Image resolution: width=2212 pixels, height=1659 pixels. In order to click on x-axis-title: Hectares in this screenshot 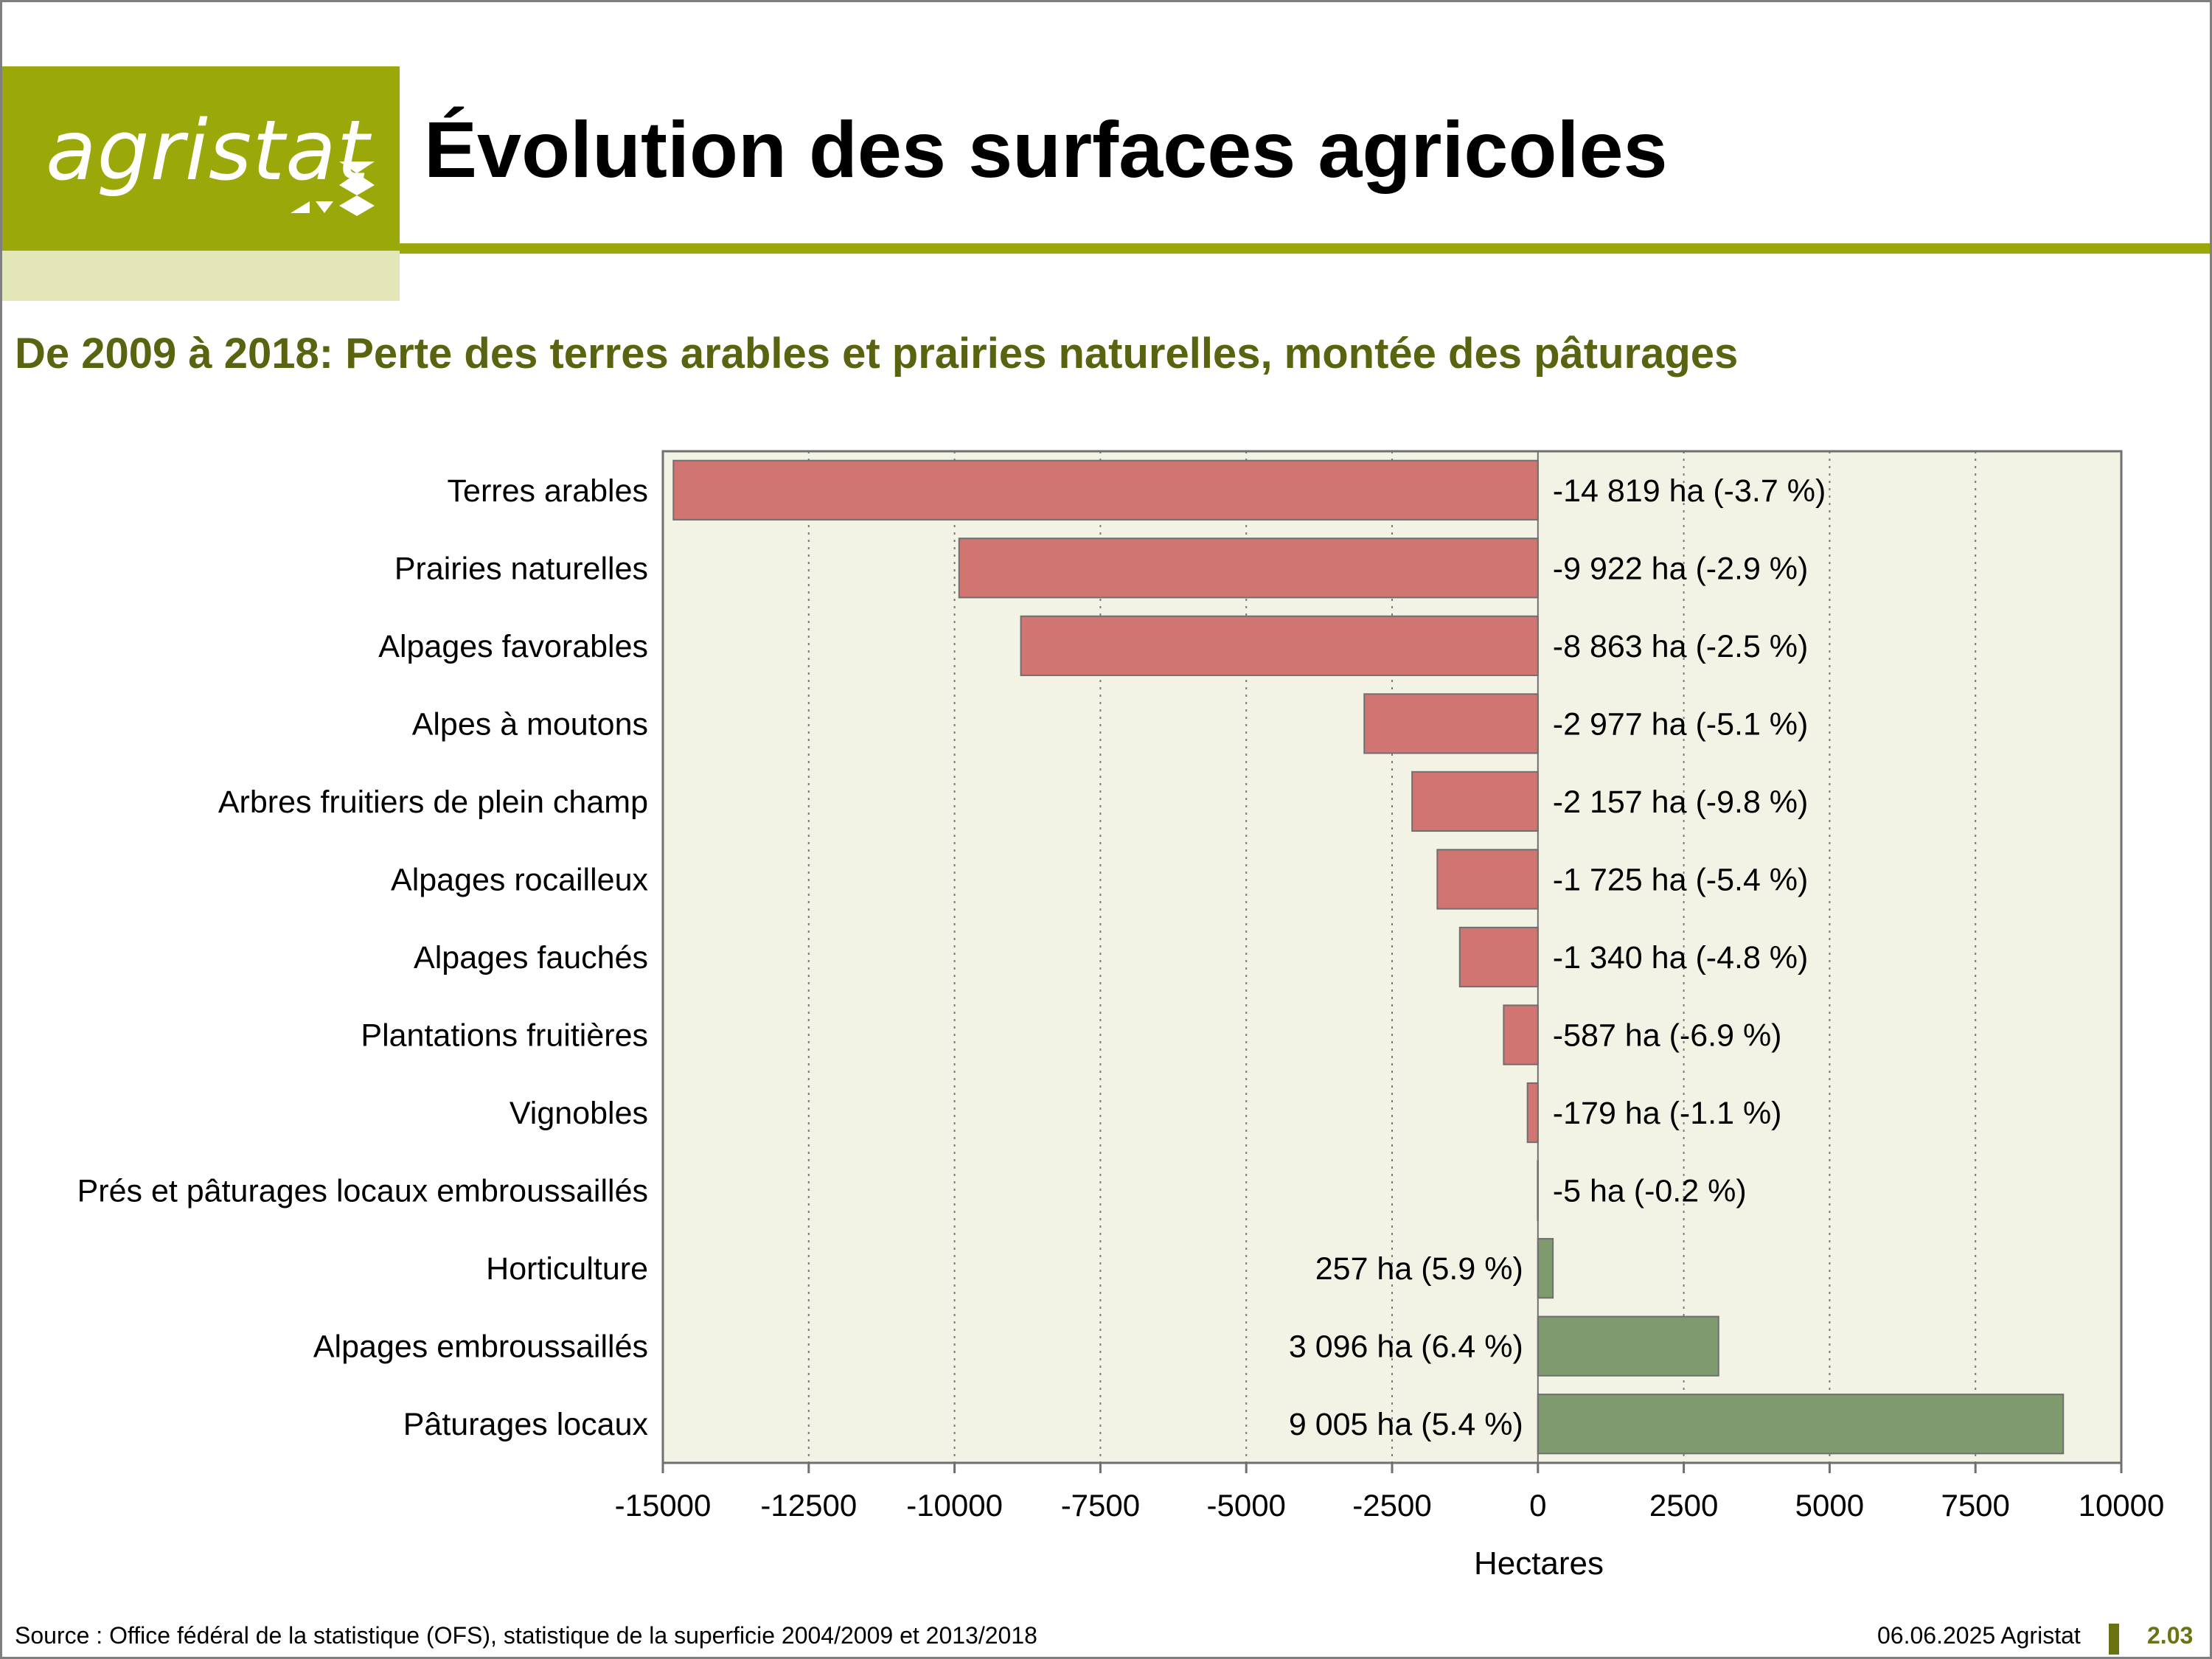, I will do `click(1539, 1563)`.